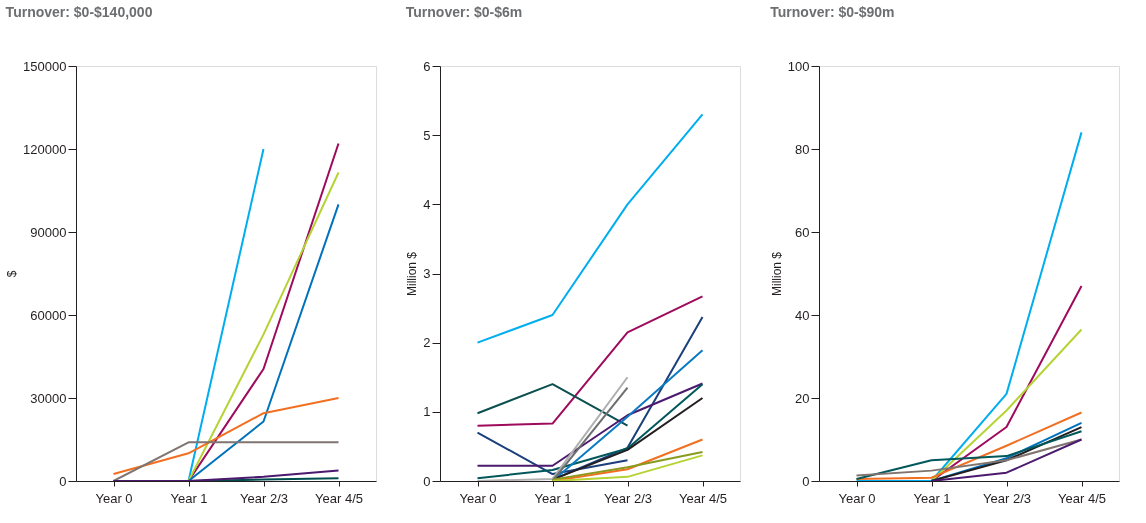 The image size is (1146, 523). What do you see at coordinates (802, 315) in the screenshot?
I see `y-tick-label: 40` at bounding box center [802, 315].